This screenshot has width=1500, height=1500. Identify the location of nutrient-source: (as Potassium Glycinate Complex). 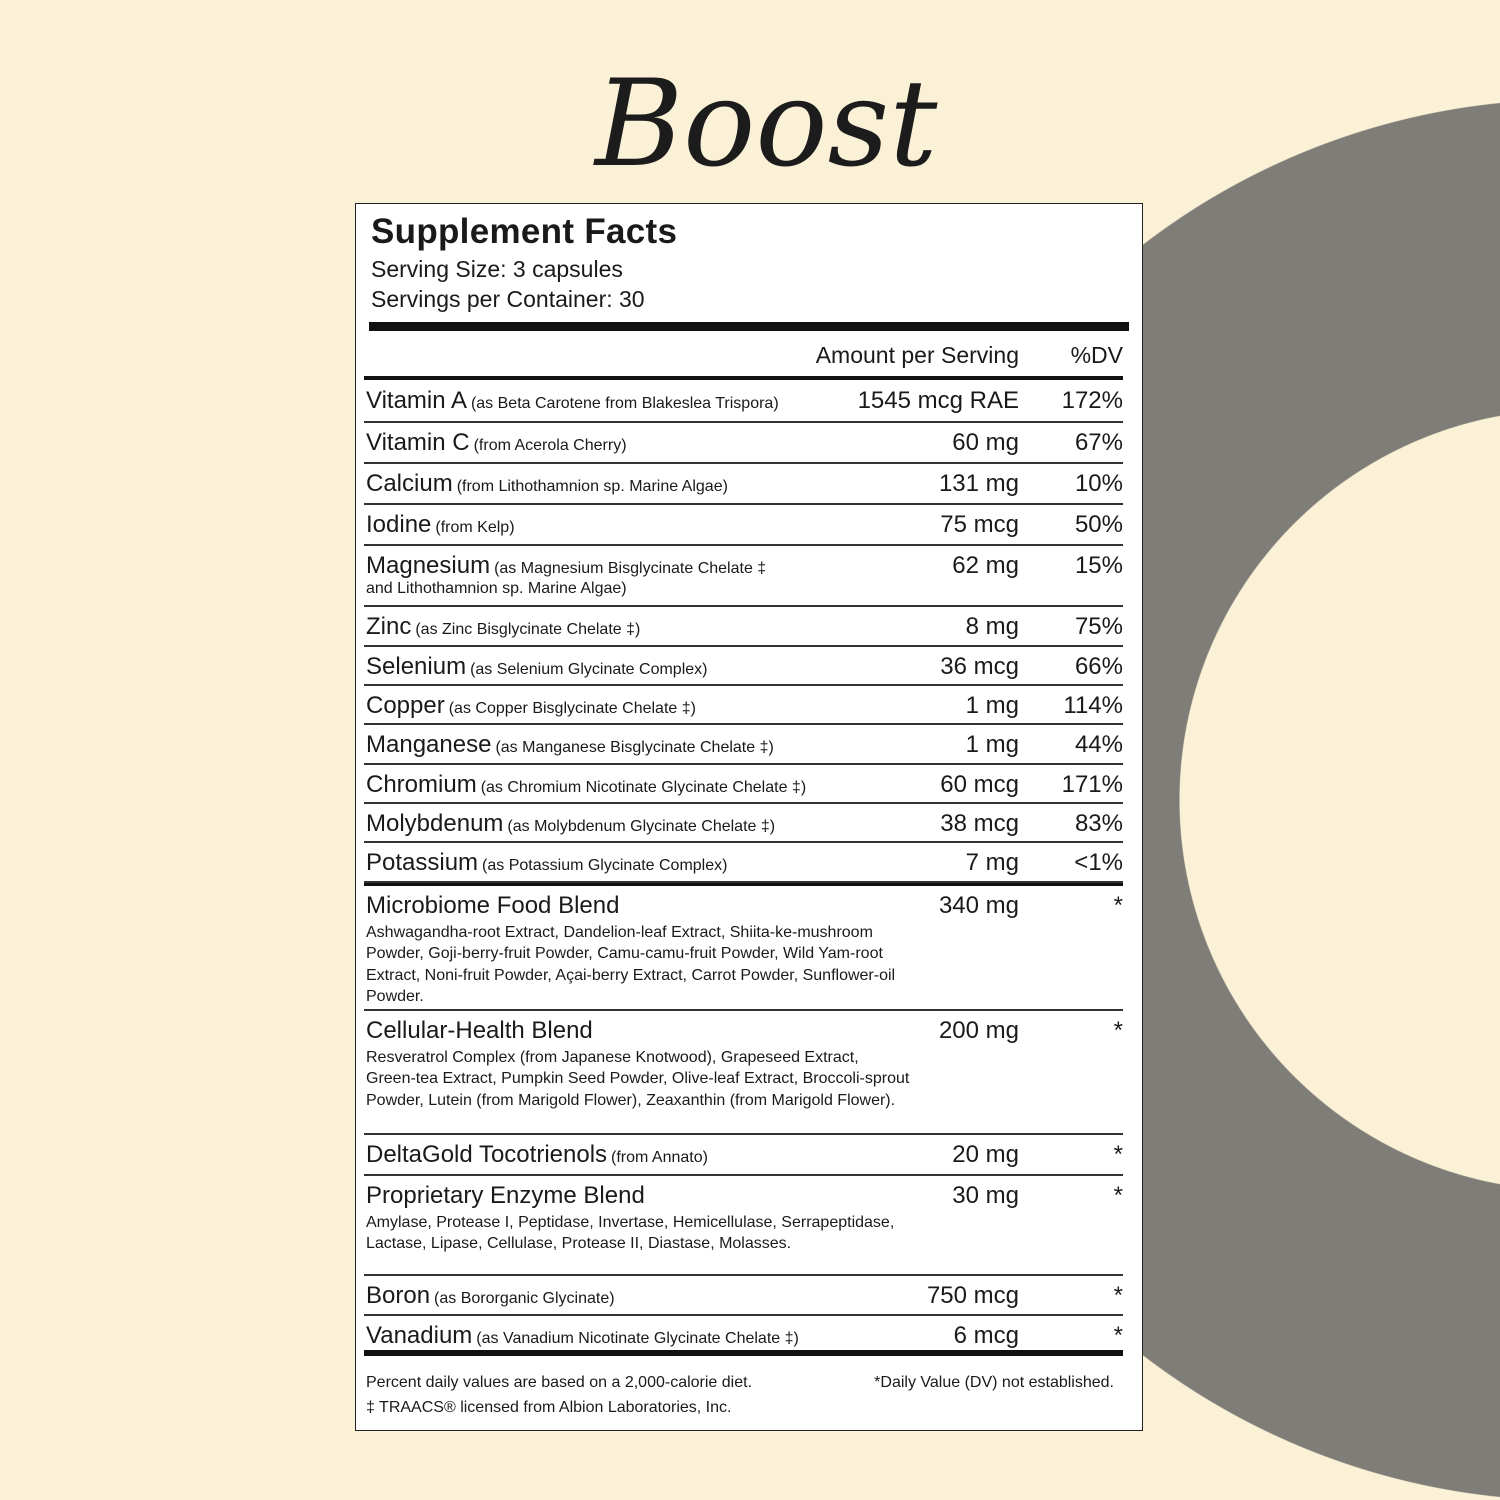
(605, 865).